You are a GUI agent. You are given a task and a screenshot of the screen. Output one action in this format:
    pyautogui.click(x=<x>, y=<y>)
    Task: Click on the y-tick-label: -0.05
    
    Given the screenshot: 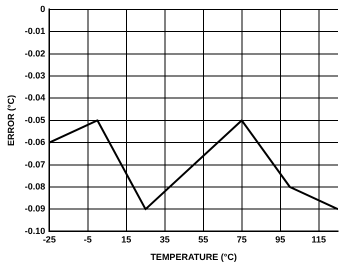 What is the action you would take?
    pyautogui.click(x=35, y=119)
    